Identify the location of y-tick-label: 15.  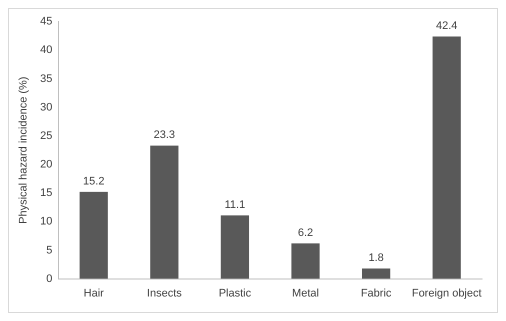
(46, 193).